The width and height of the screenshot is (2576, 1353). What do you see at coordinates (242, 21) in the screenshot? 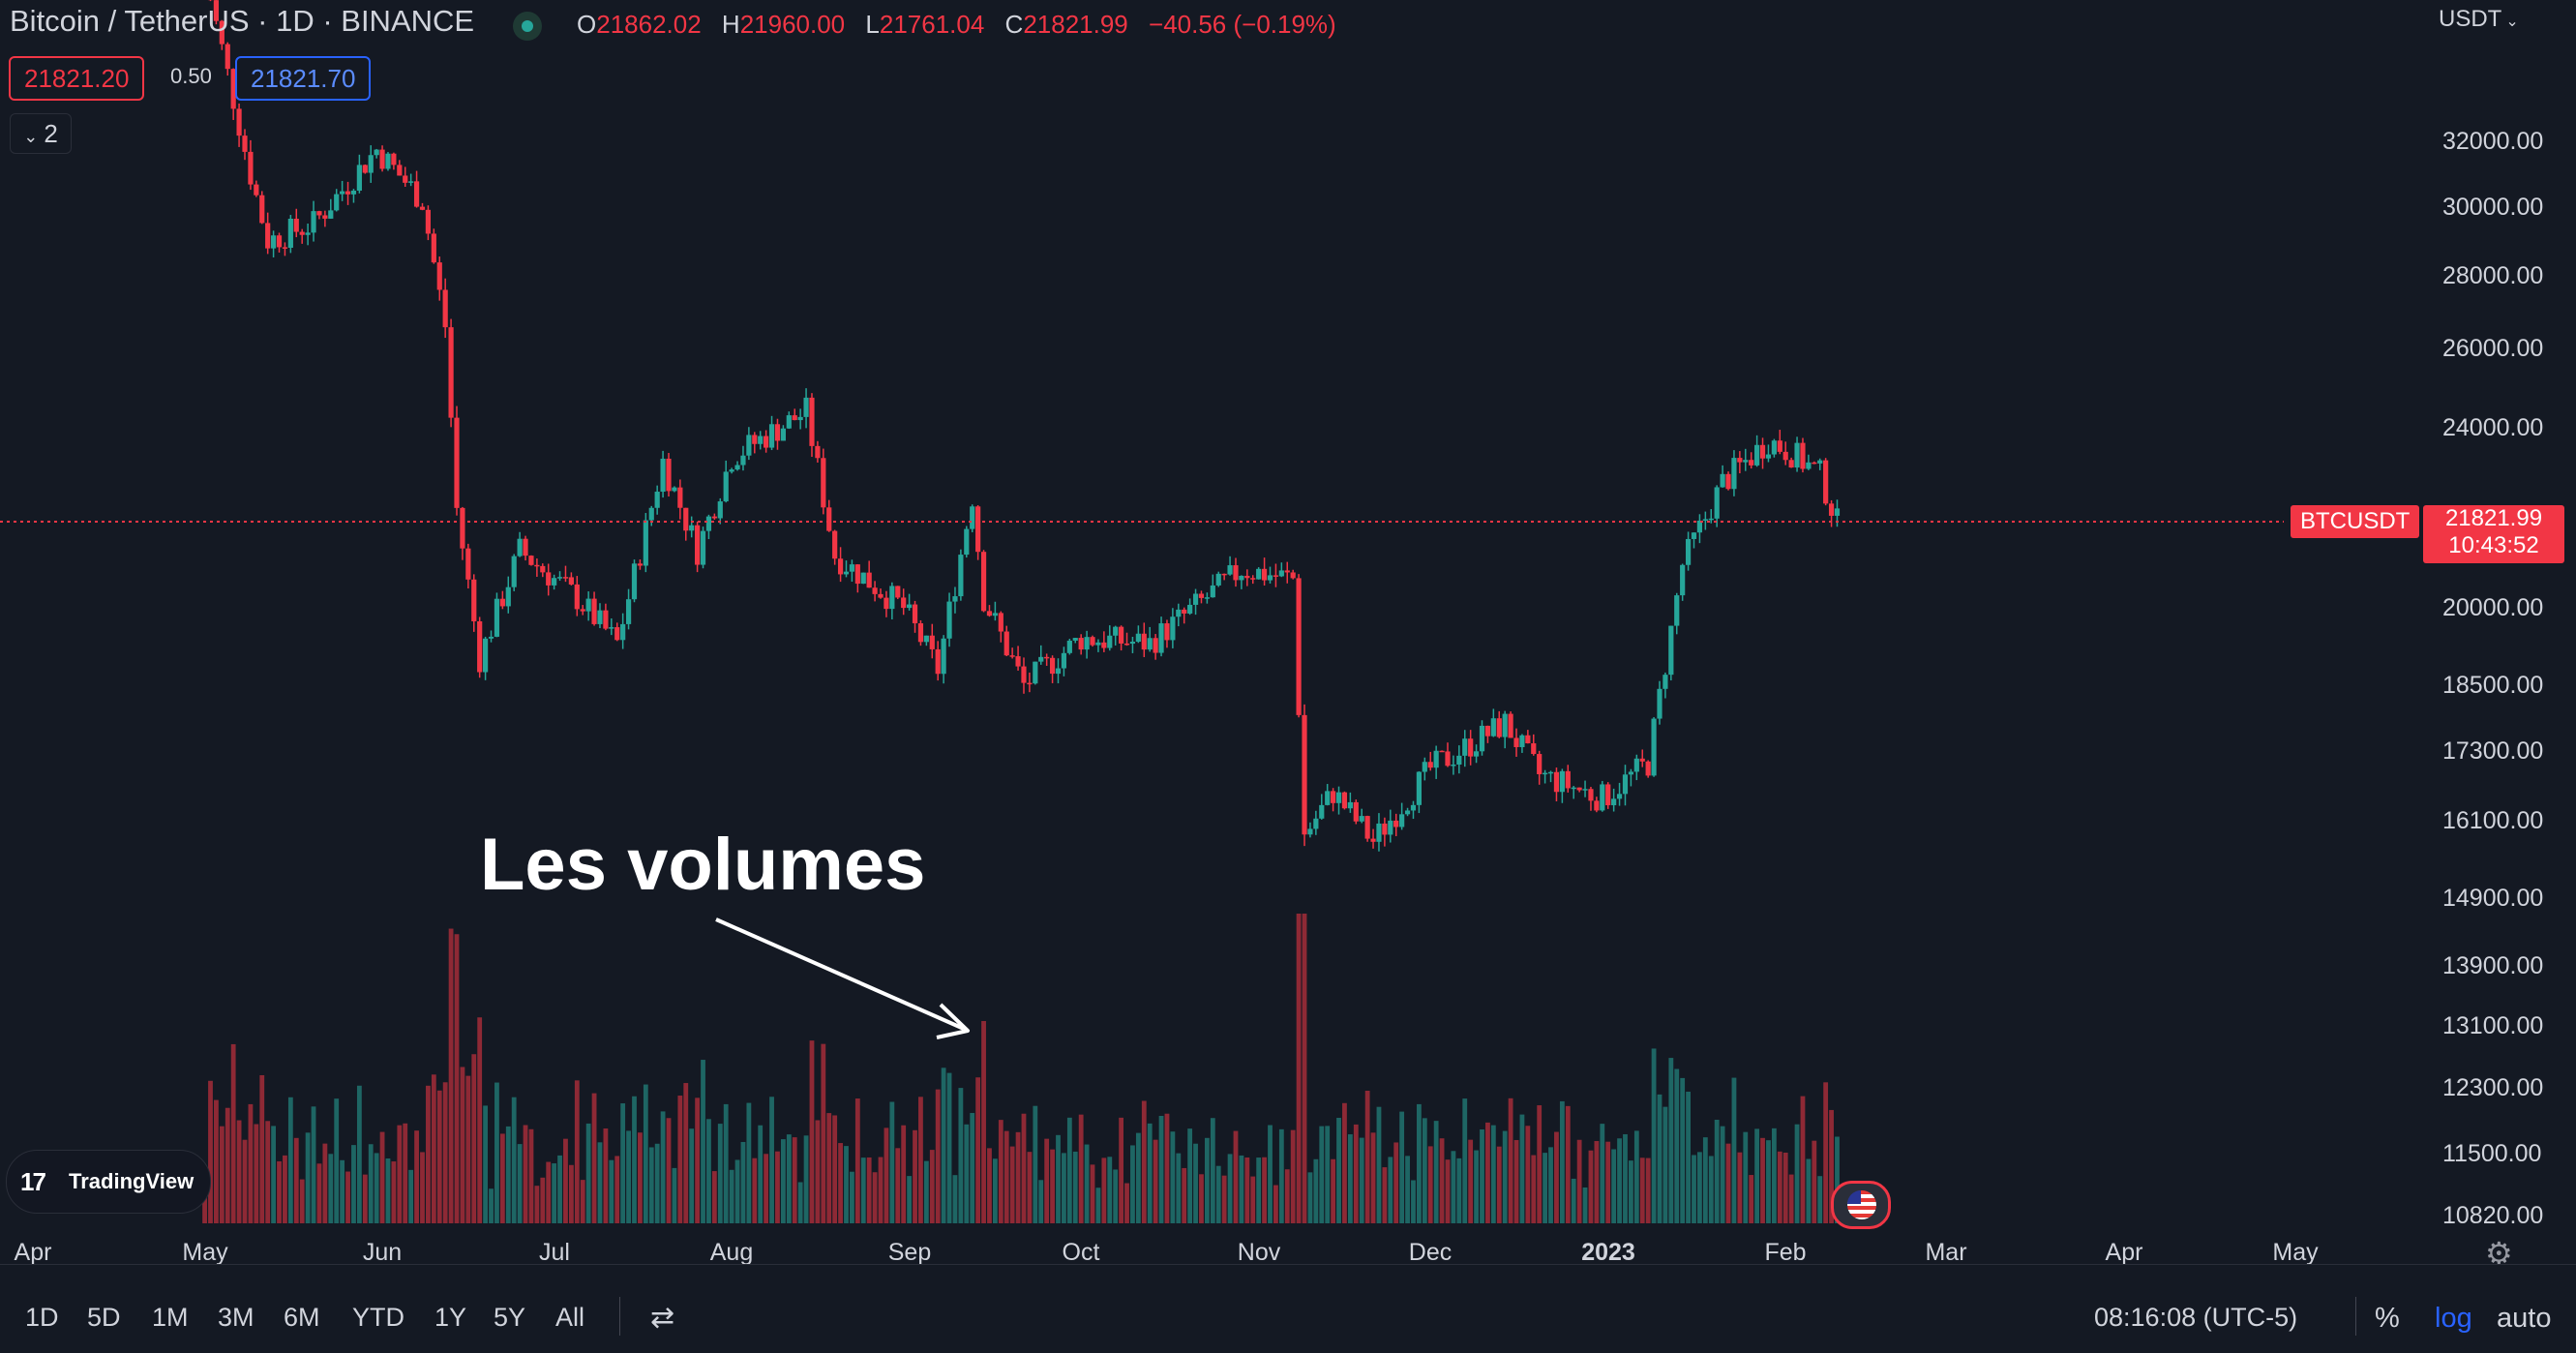
I see `symbol-title: Bitcoin / TetherUS · 1D · BINANCE` at bounding box center [242, 21].